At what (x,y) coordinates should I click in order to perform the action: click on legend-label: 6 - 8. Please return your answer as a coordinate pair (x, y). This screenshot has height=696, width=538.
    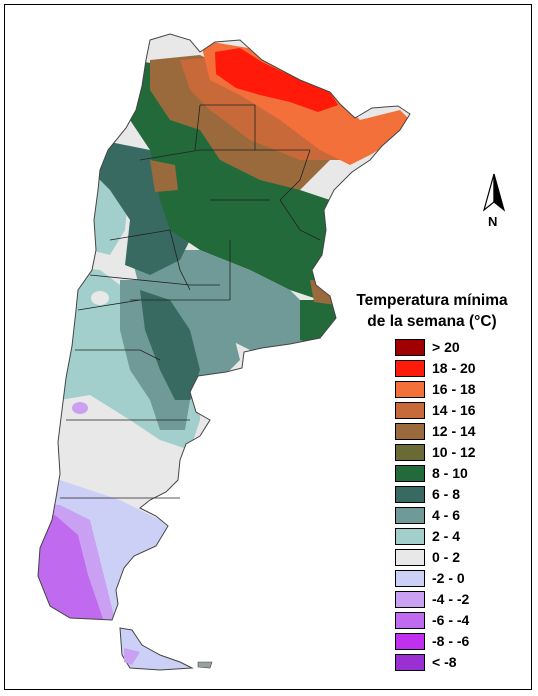
    Looking at the image, I should click on (446, 494).